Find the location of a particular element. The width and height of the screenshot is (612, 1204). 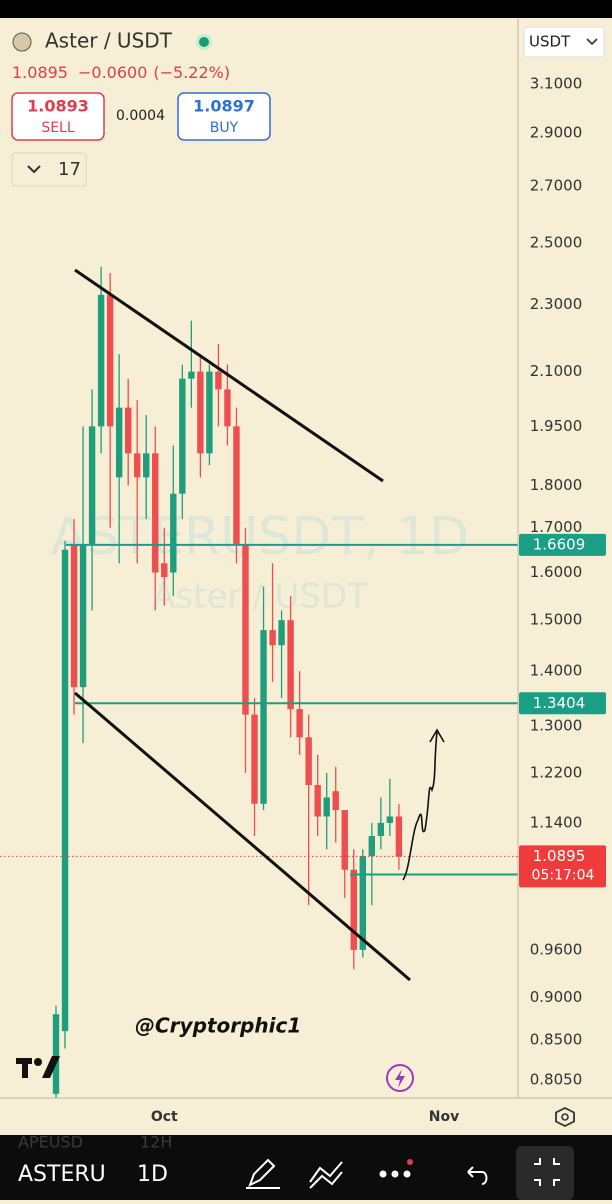

undo is located at coordinates (477, 1175).